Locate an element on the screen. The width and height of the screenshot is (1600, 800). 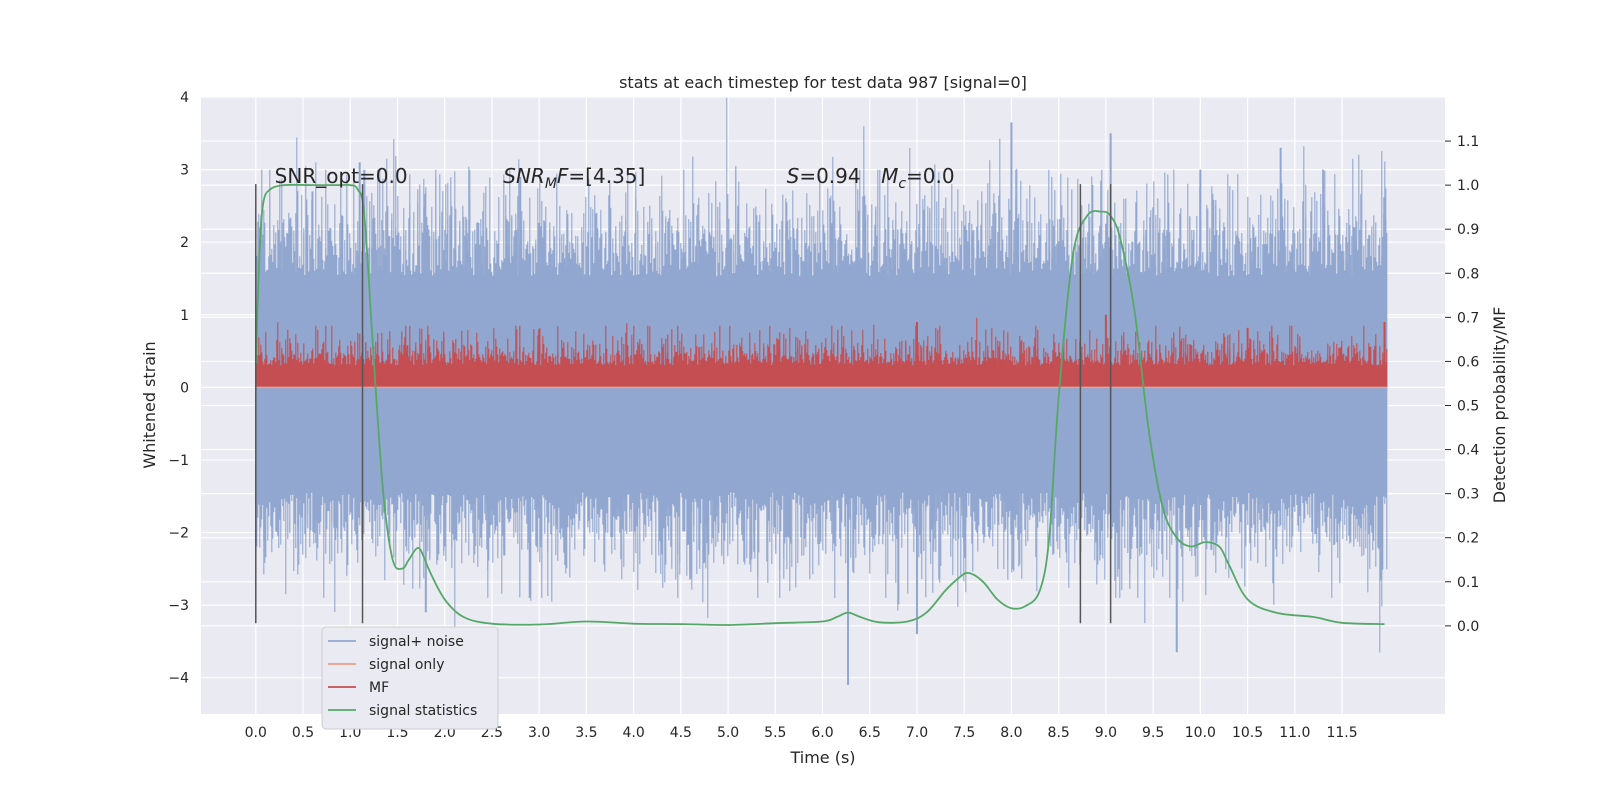
y2-tick-label: 0.5 is located at coordinates (1468, 407).